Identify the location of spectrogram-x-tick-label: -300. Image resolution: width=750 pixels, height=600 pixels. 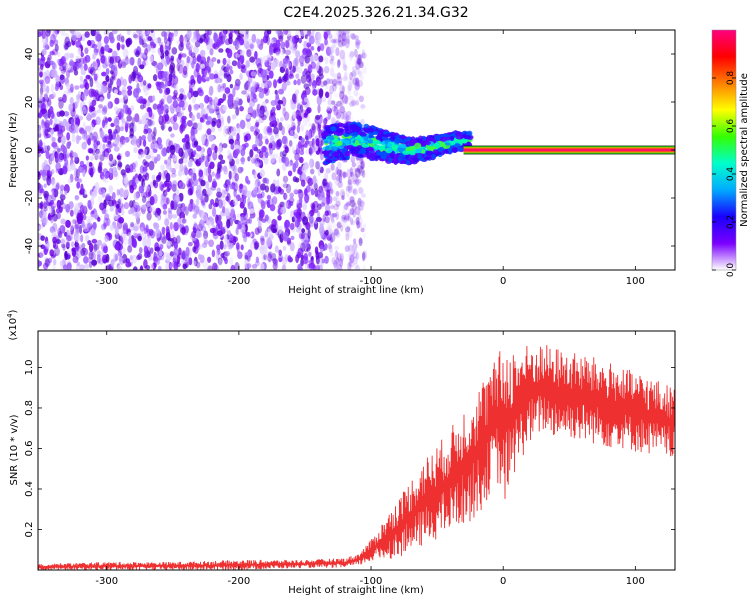
(106, 281).